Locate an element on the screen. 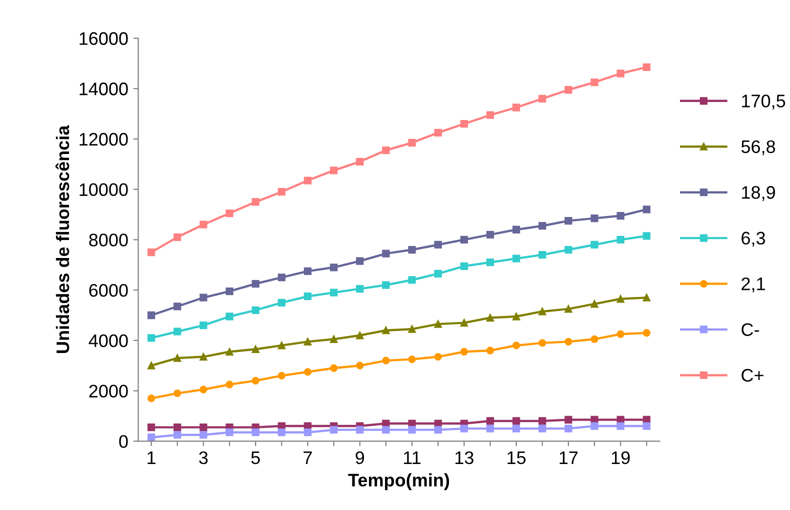 Image resolution: width=790 pixels, height=510 pixels. y-tick-label: 0 is located at coordinates (123, 441).